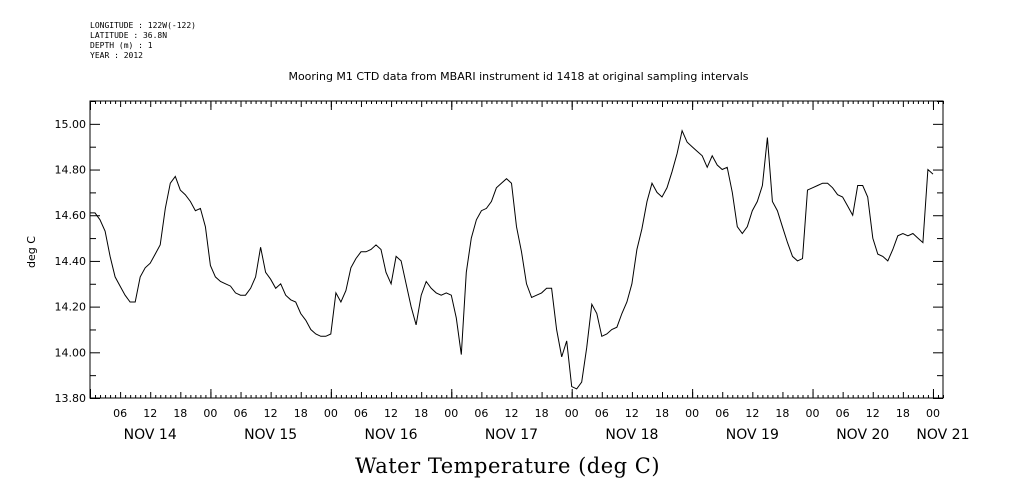 This screenshot has width=1009, height=504. What do you see at coordinates (143, 25) in the screenshot?
I see `longitude-label: LONGITUDE : 122W(-122)` at bounding box center [143, 25].